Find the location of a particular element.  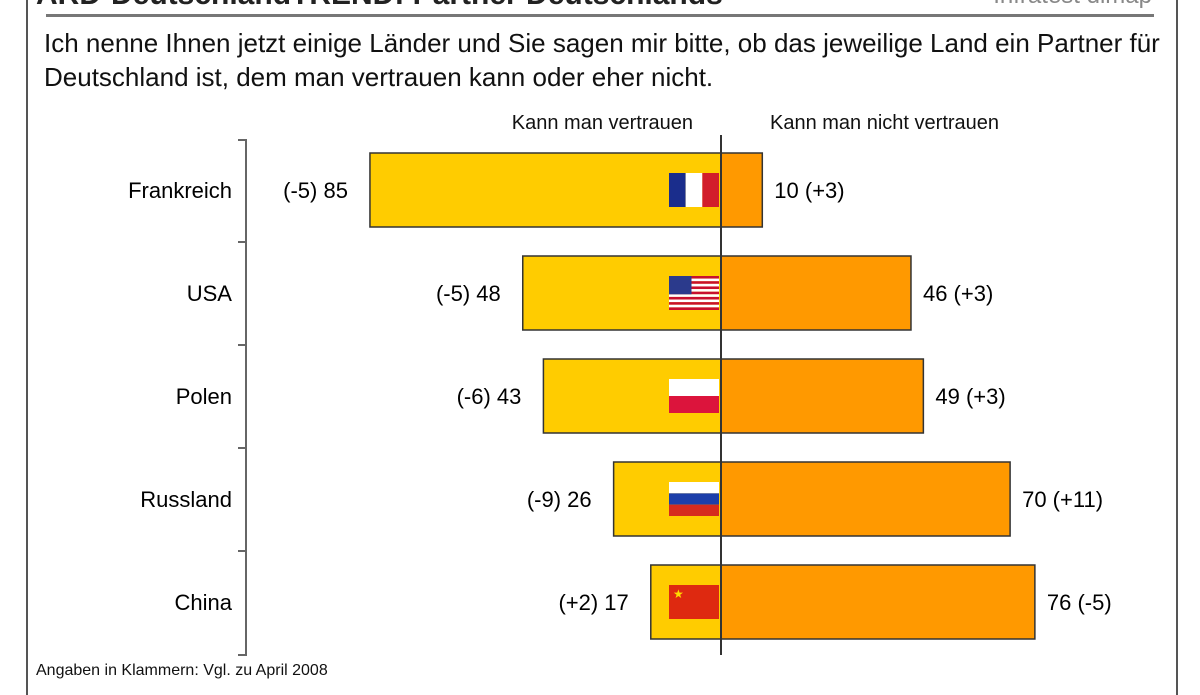

legend-distrust: Kann man nicht vertrauen is located at coordinates (885, 123).